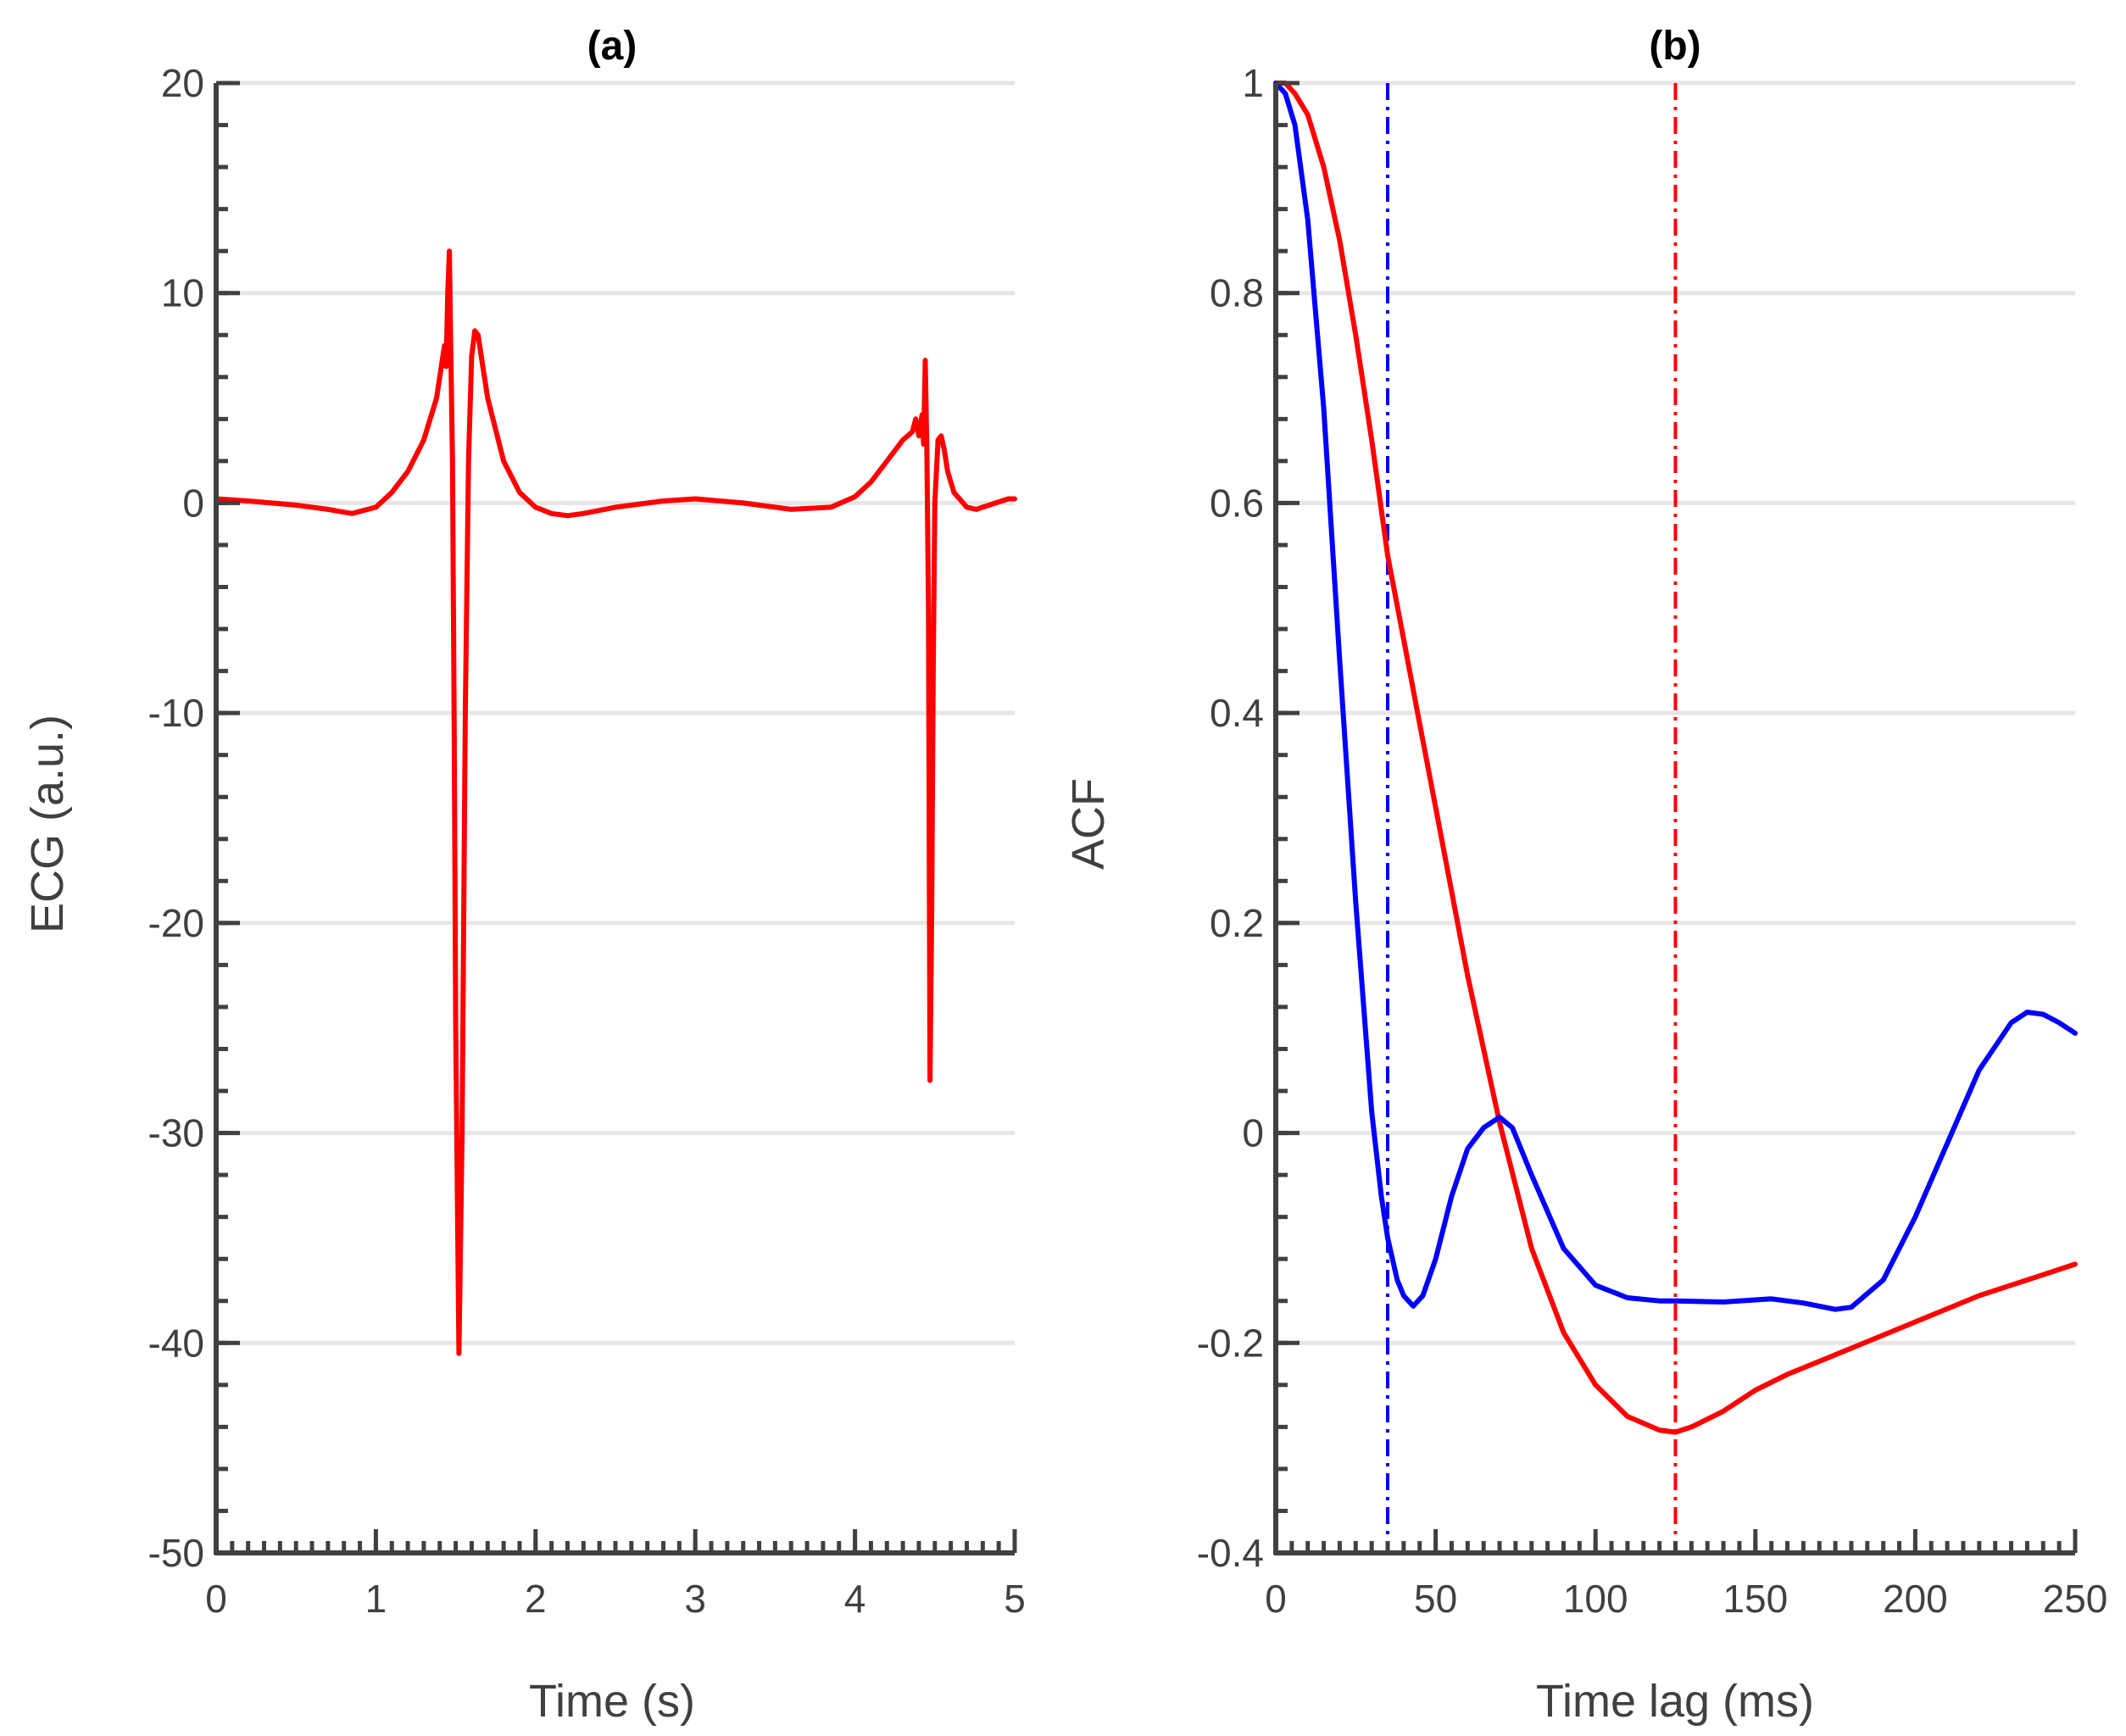 This screenshot has height=1736, width=2126. Describe the element at coordinates (176, 923) in the screenshot. I see `y-tick-label: -20` at that location.